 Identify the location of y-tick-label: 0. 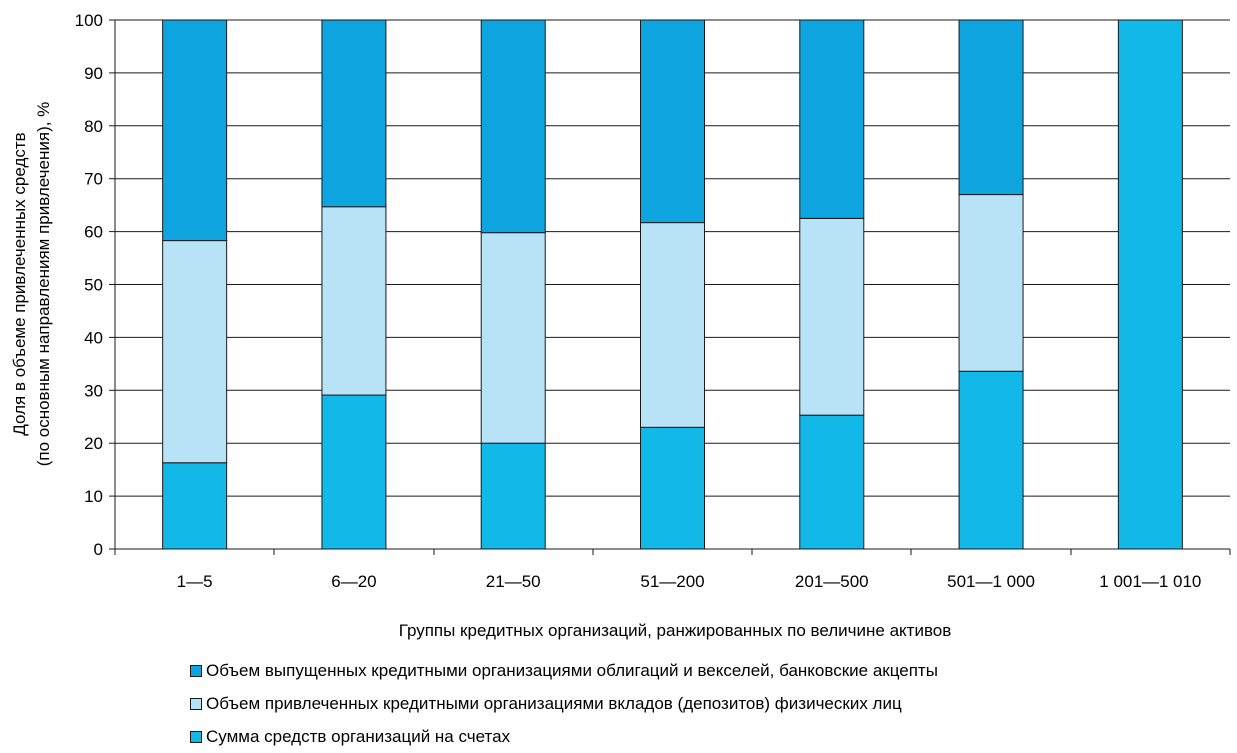
(98, 549).